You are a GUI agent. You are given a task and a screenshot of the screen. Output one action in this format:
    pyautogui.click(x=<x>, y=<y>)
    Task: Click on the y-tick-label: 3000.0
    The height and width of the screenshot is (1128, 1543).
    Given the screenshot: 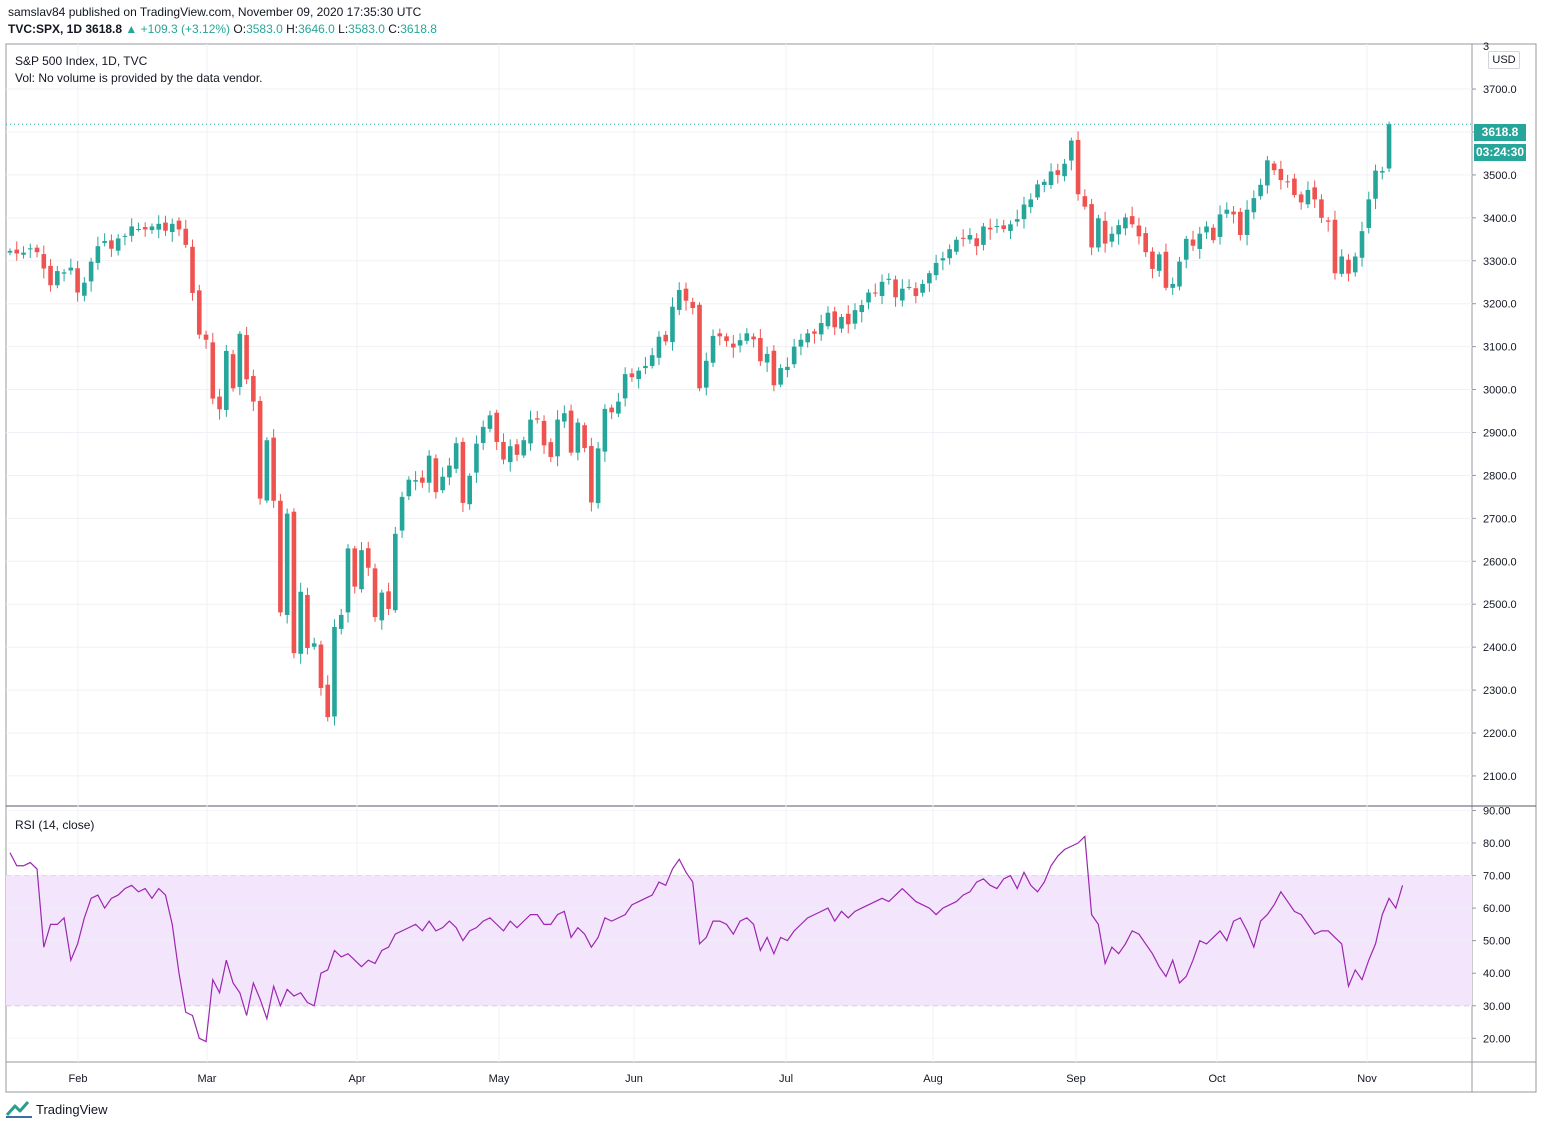 What is the action you would take?
    pyautogui.click(x=1500, y=391)
    